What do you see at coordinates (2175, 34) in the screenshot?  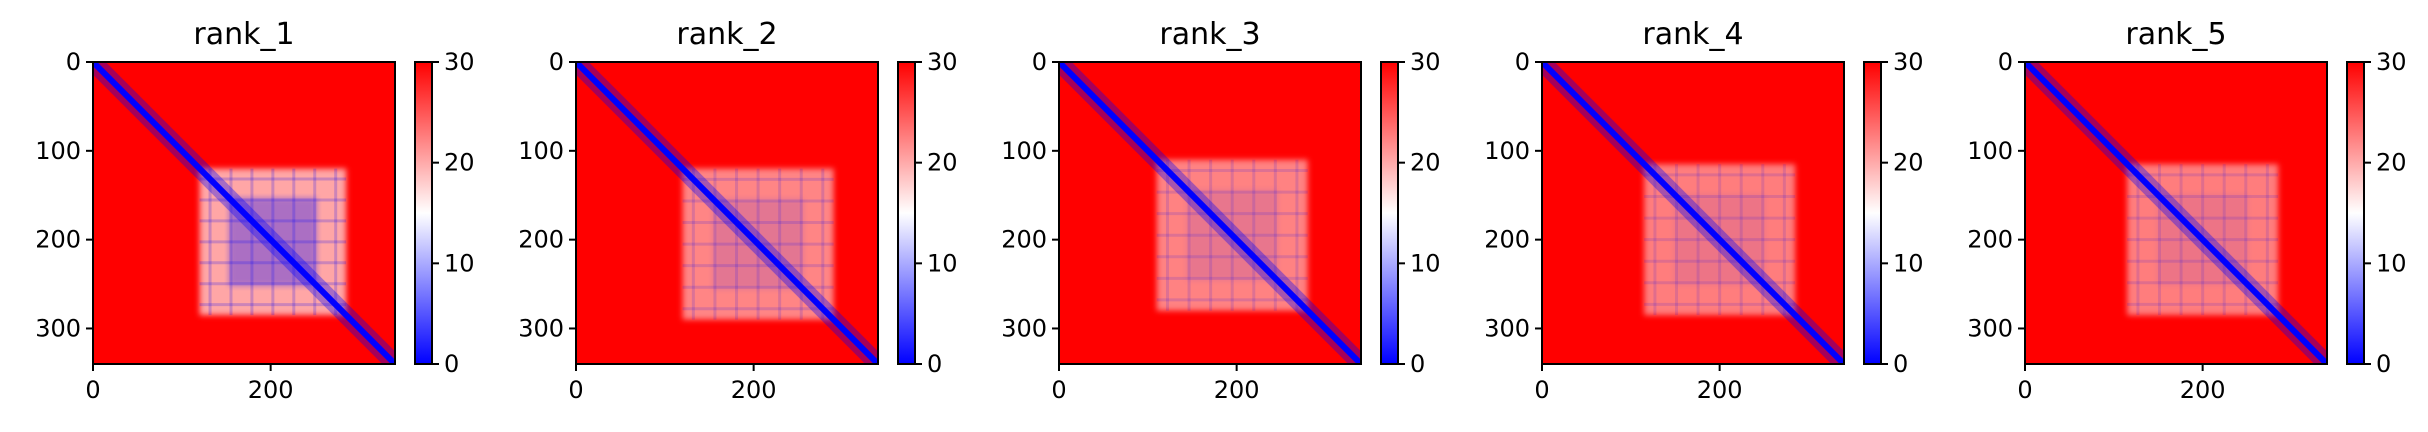 I see `panel-title: rank_5` at bounding box center [2175, 34].